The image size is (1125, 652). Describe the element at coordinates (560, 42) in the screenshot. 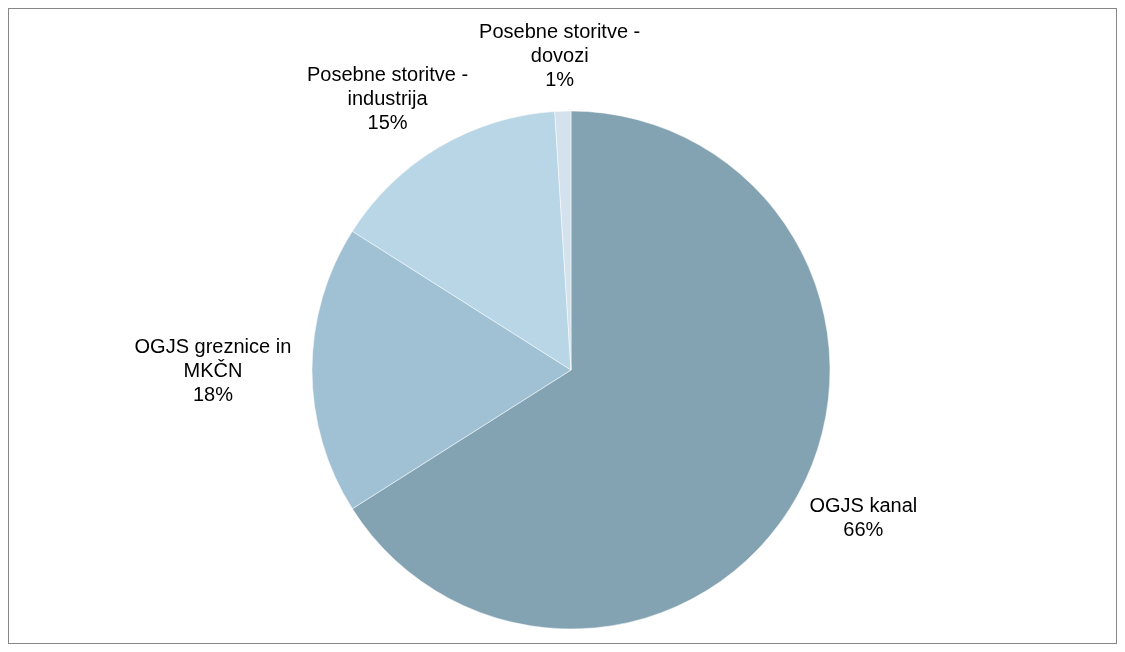

I see `slice-label: Posebne storitve - dovozi` at that location.